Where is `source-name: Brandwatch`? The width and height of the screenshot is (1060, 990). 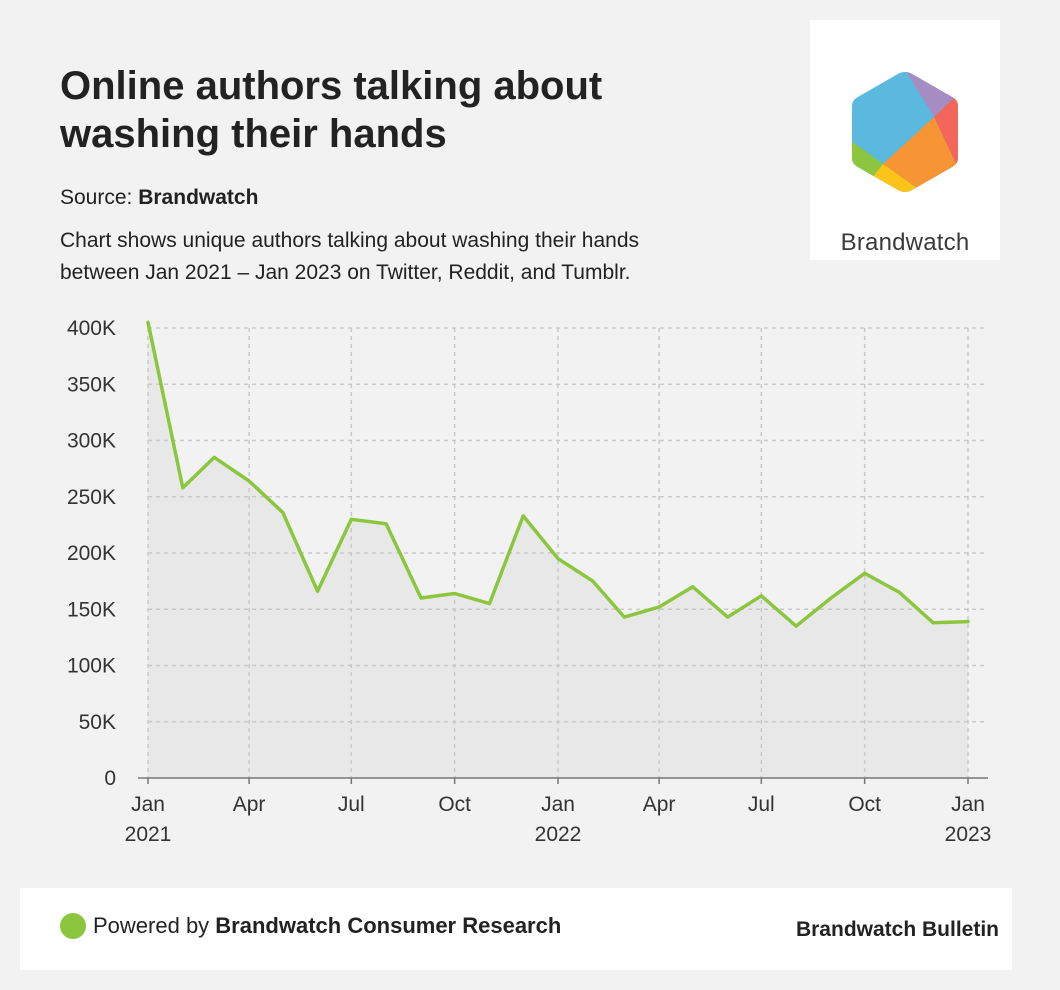
source-name: Brandwatch is located at coordinates (198, 197).